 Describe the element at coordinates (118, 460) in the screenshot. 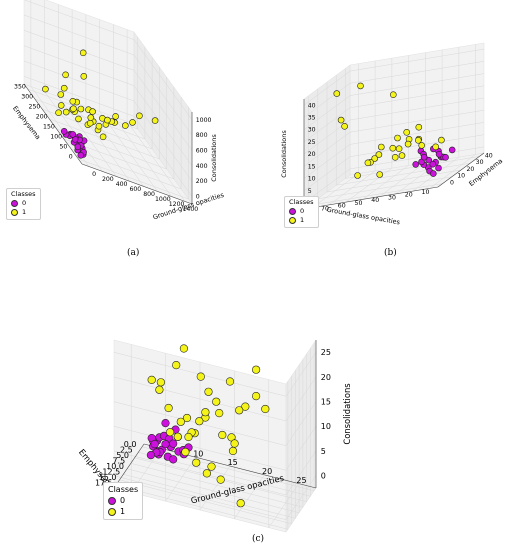

I see `y-tick-label: 7.5` at that location.